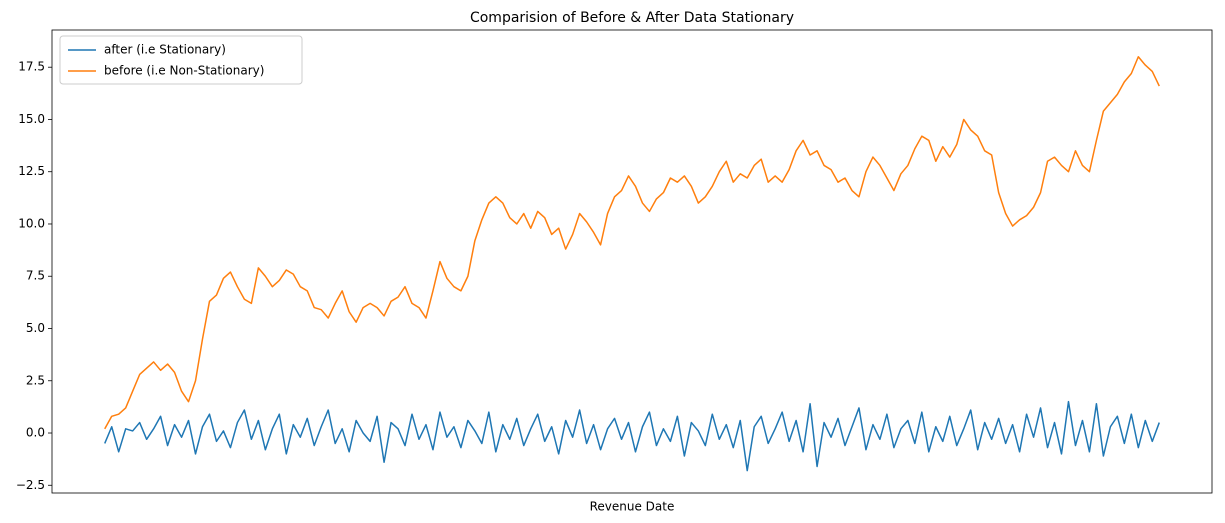 Image resolution: width=1225 pixels, height=523 pixels. Describe the element at coordinates (35, 276) in the screenshot. I see `y-tick-label: 7.5` at that location.